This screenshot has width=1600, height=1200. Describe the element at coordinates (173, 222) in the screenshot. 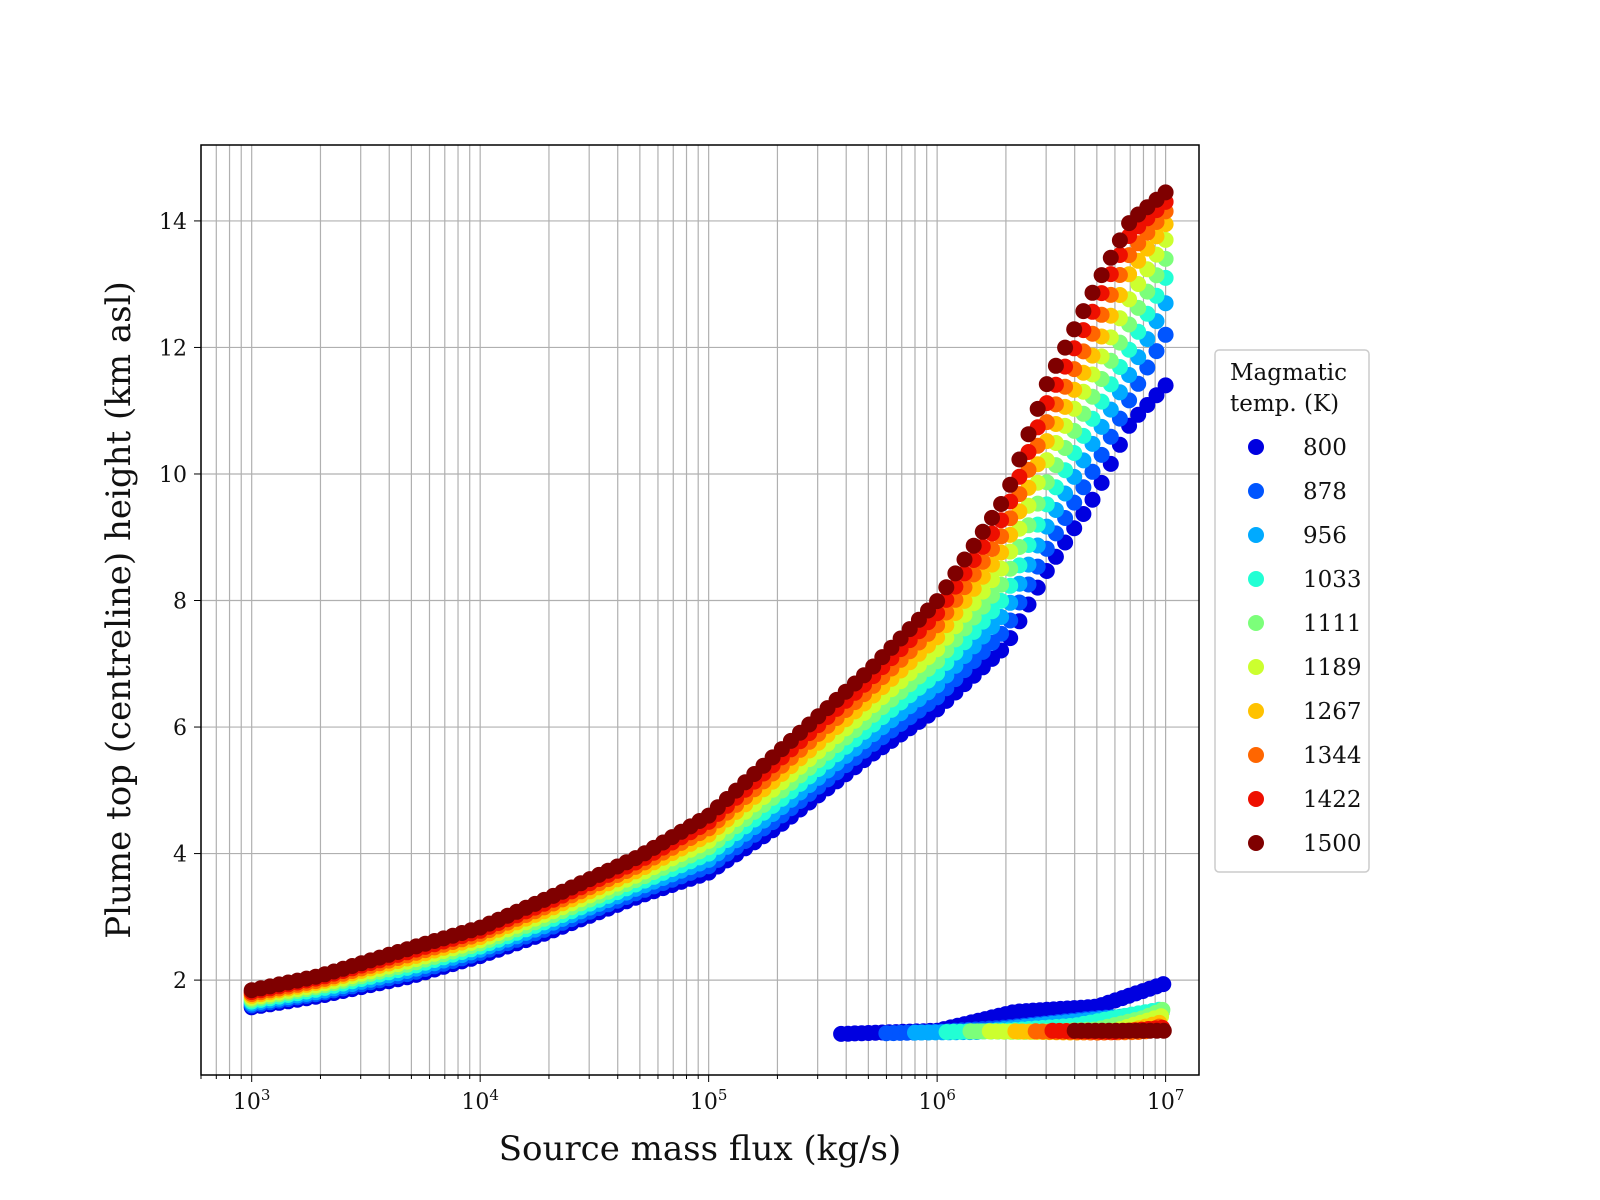

I see `y-tick-label: 14` at that location.